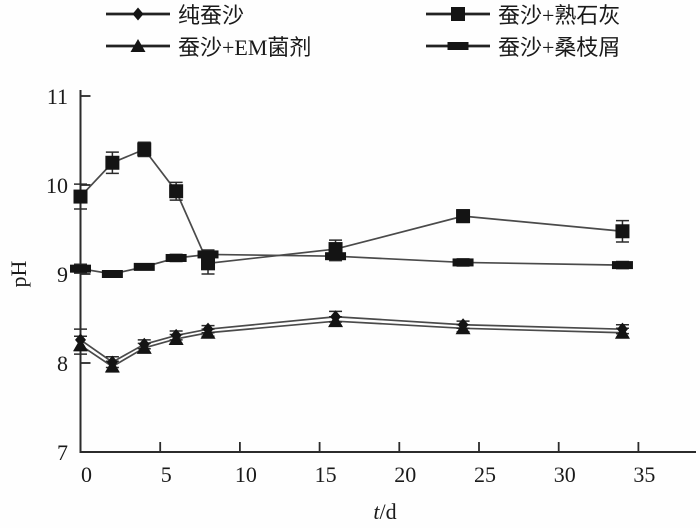  Describe the element at coordinates (622, 231) in the screenshot. I see `data-point-slaked-lime-d34` at that location.